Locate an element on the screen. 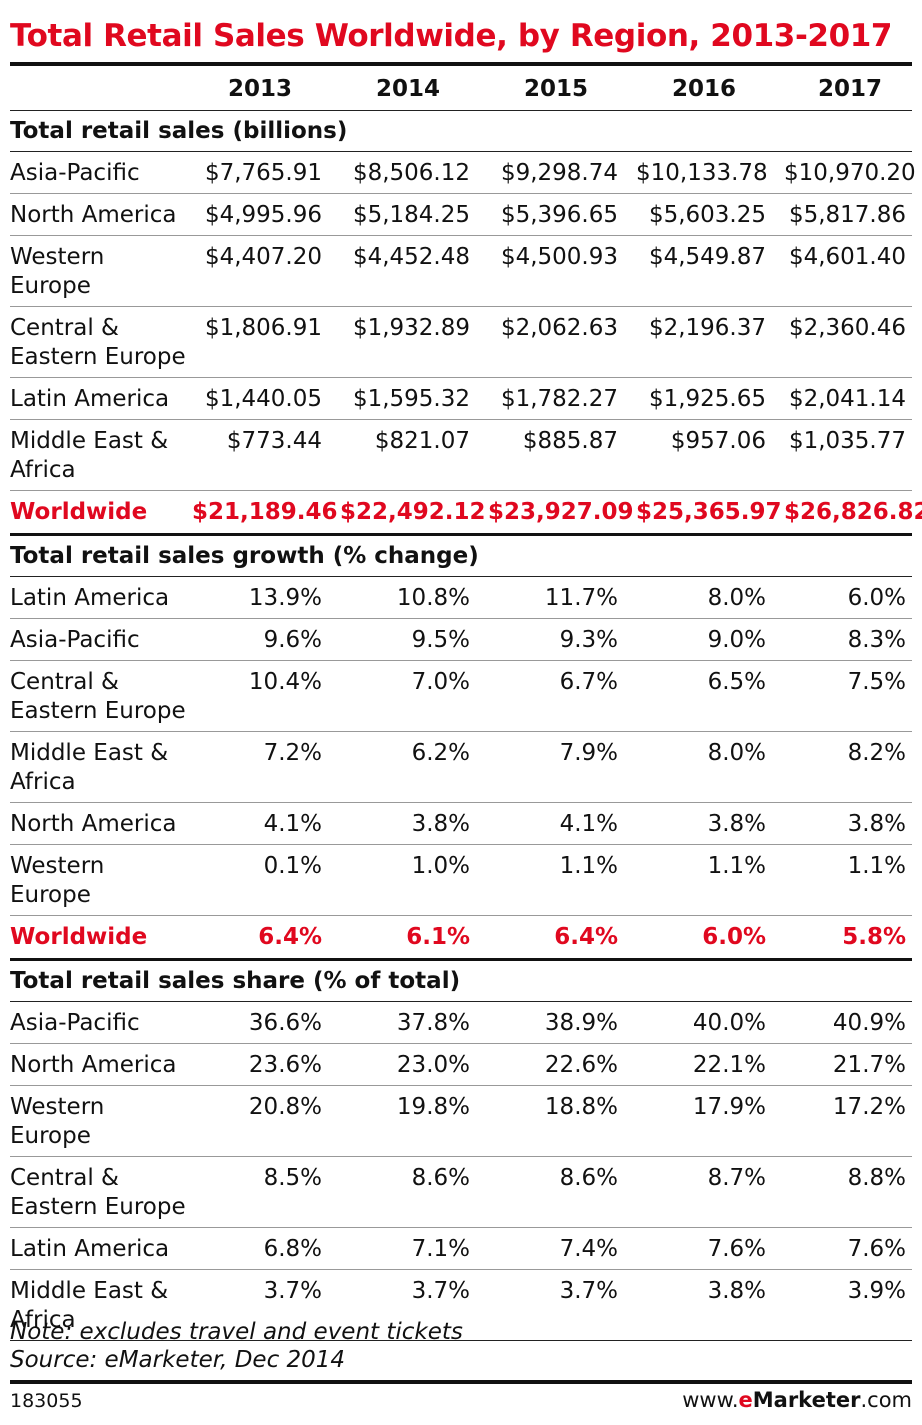 Image resolution: width=922 pixels, height=1425 pixels. total-value-cell: $22,492.12 is located at coordinates (413, 512).